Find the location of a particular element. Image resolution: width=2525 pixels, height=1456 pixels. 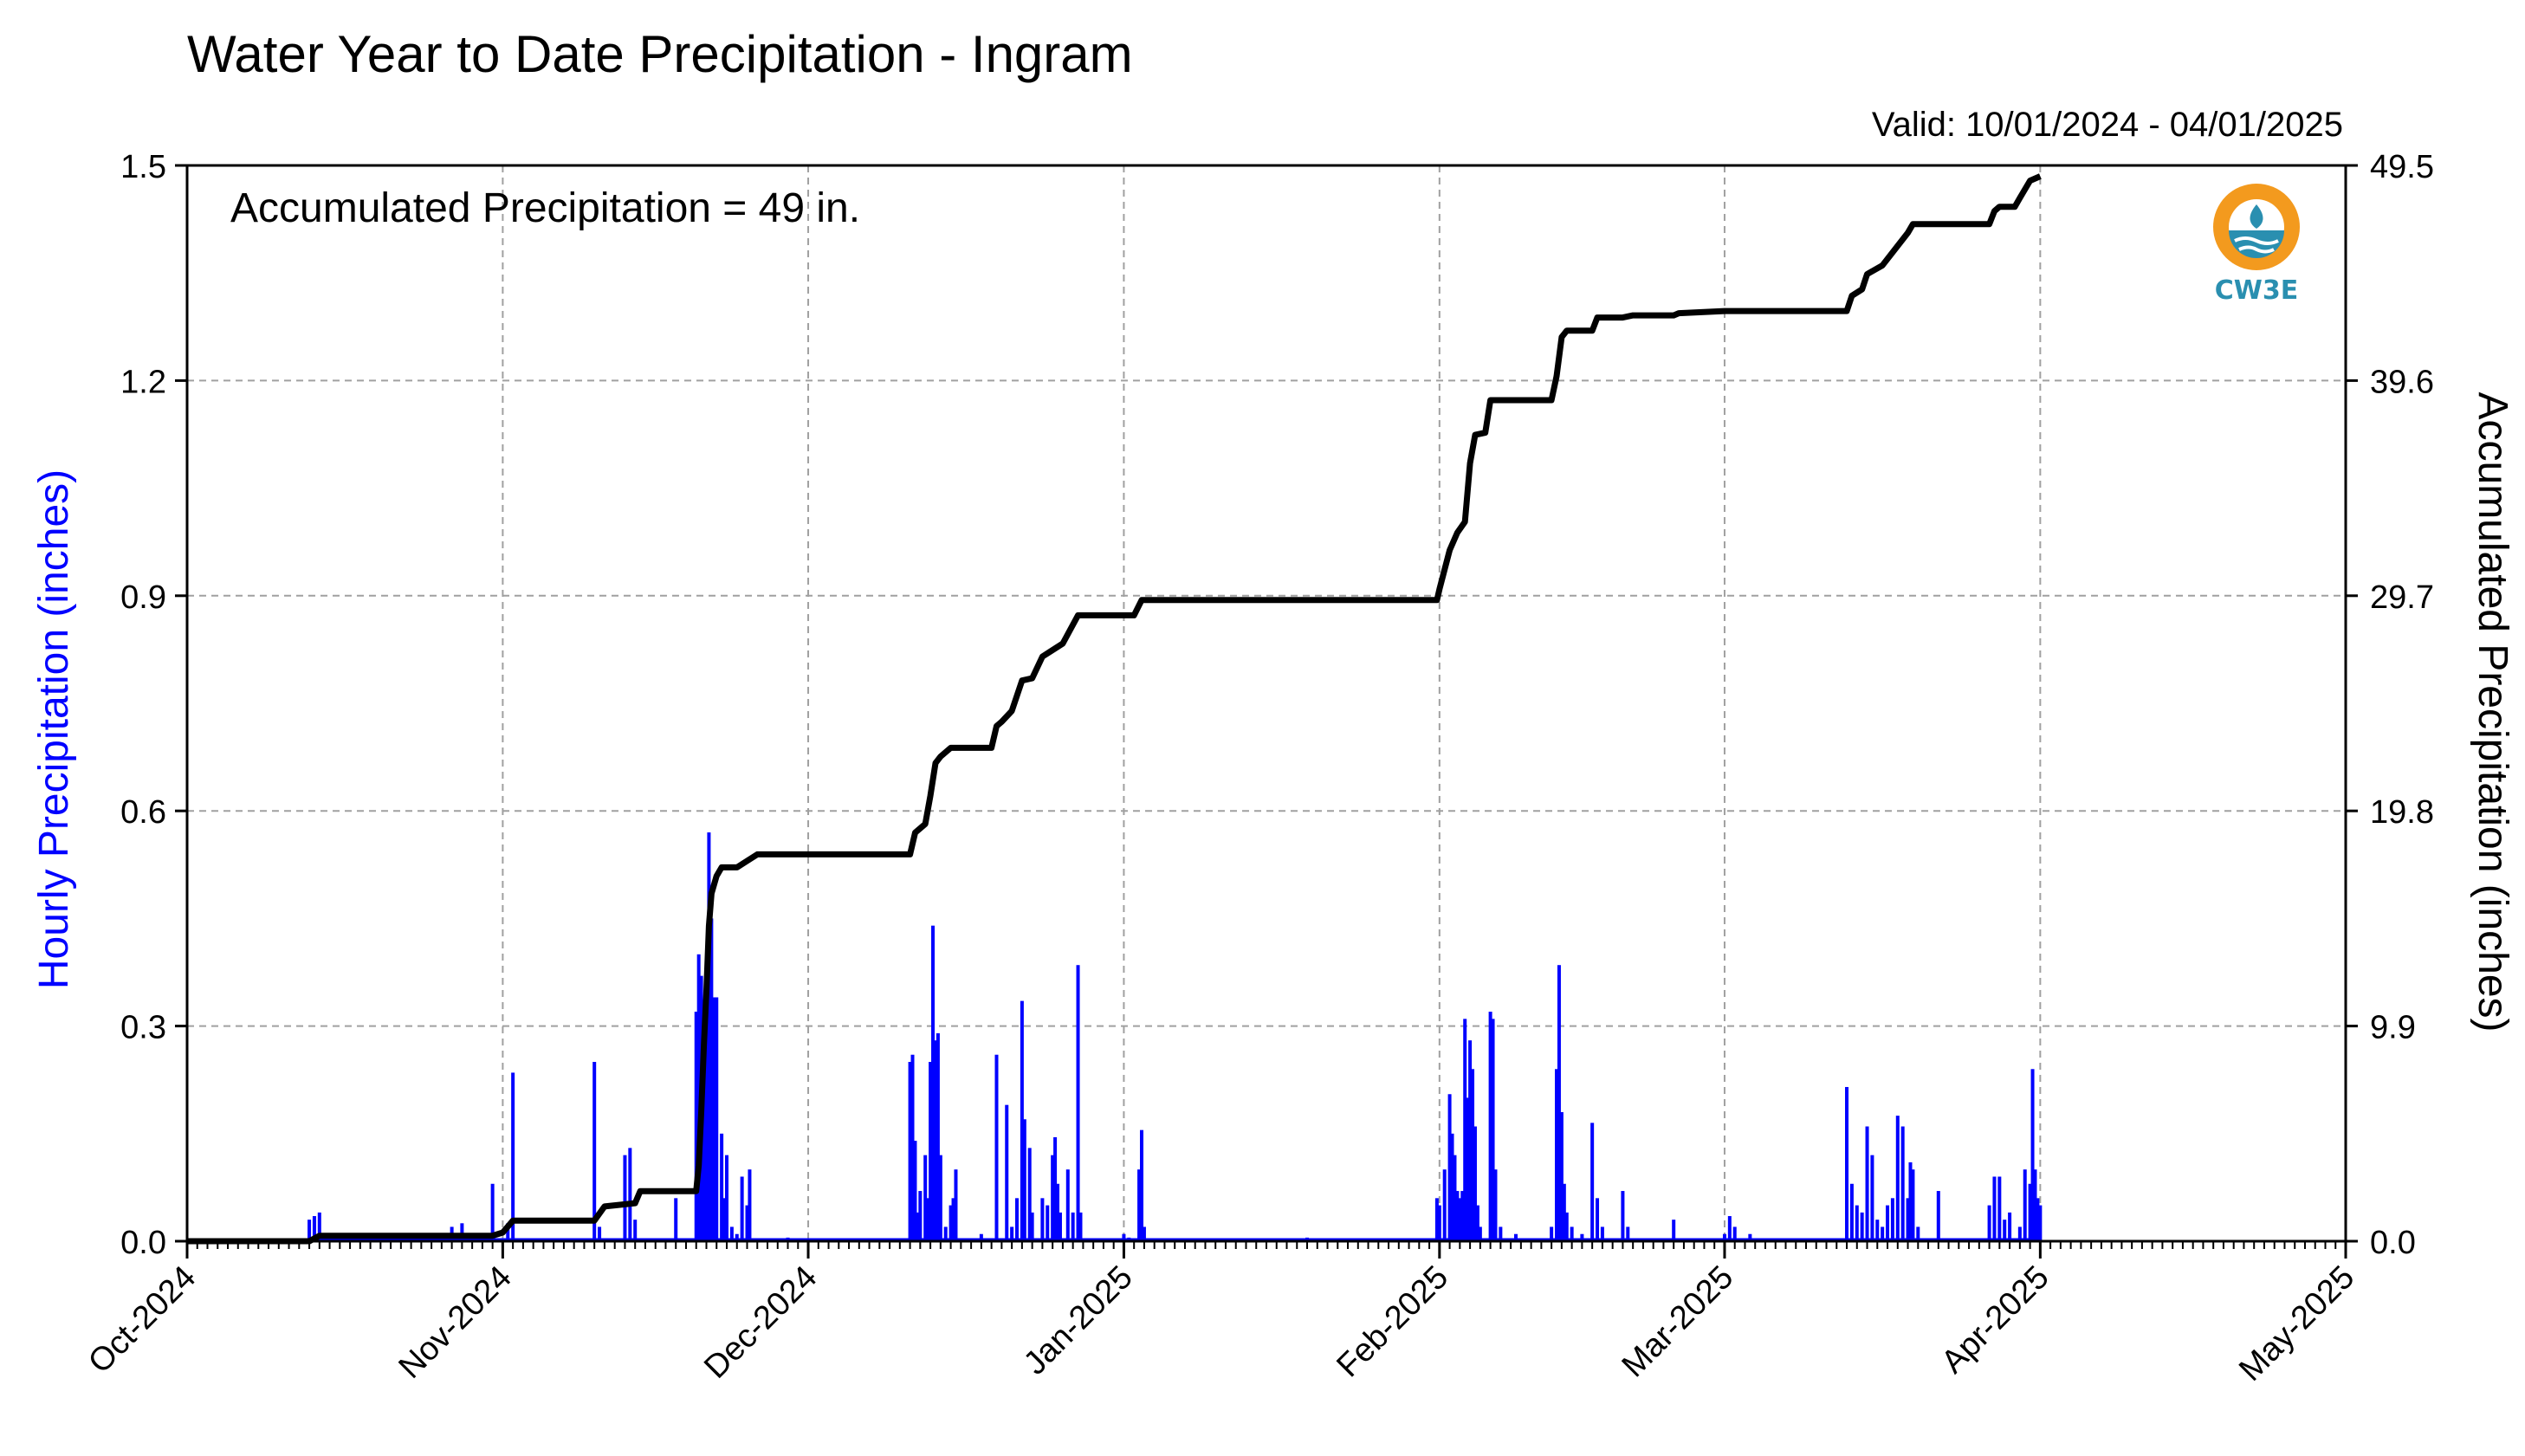

logo-text: CW3E is located at coordinates (2256, 290).